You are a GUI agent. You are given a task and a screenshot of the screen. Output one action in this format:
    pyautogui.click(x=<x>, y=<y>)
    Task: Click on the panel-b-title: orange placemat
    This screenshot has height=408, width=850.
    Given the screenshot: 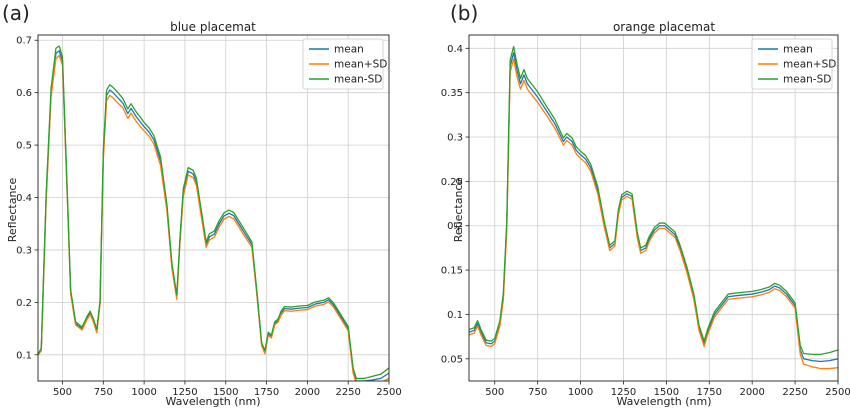 What is the action you would take?
    pyautogui.click(x=664, y=27)
    